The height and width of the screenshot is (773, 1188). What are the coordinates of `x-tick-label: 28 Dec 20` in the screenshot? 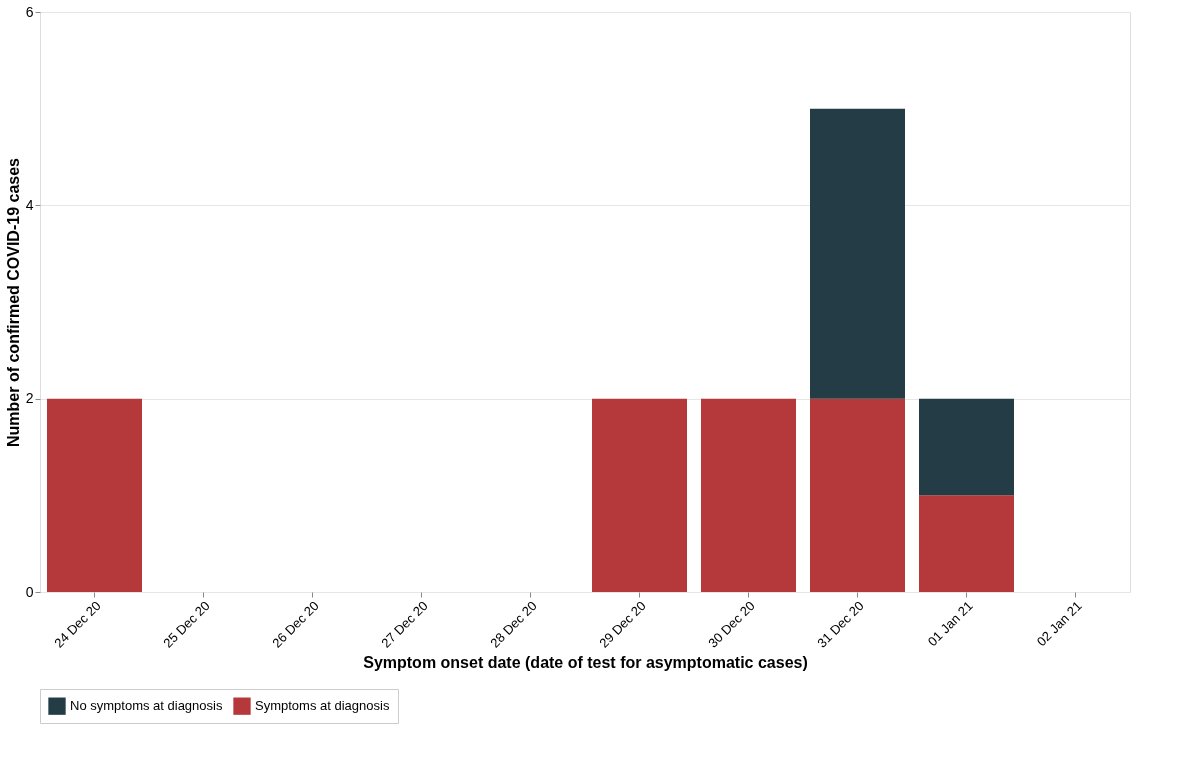 It's located at (513, 624).